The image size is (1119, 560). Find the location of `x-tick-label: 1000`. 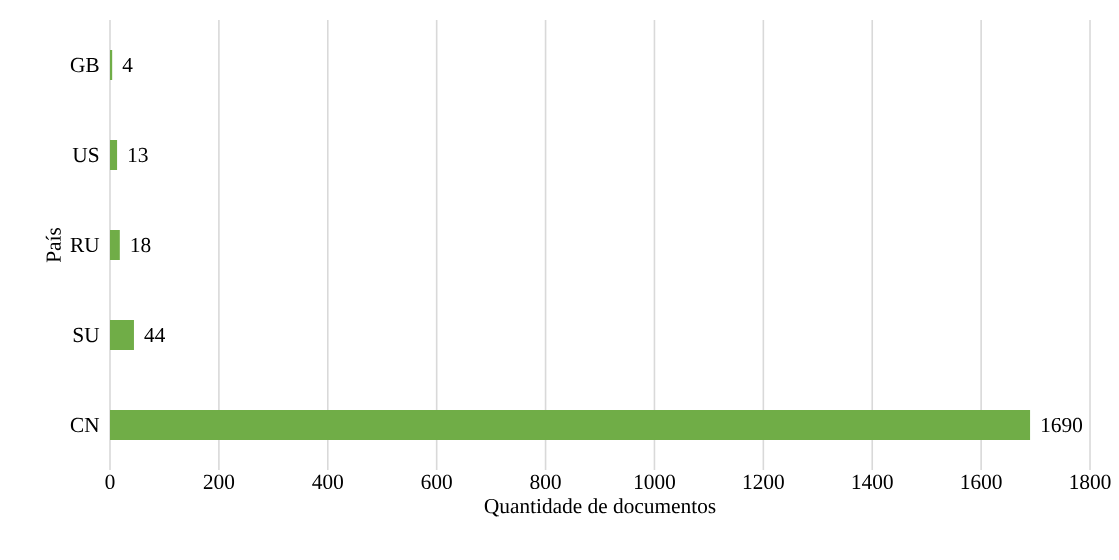

x-tick-label: 1000 is located at coordinates (655, 482).